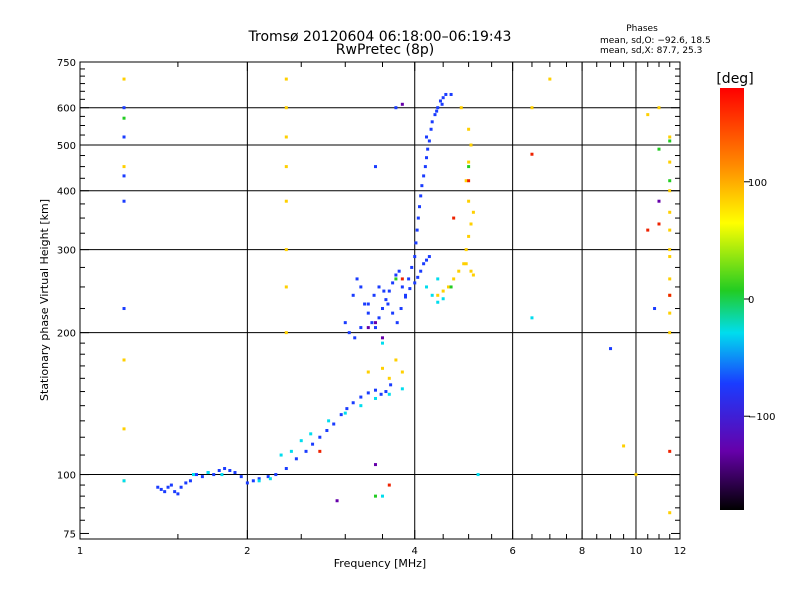 The width and height of the screenshot is (800, 600). Describe the element at coordinates (582, 551) in the screenshot. I see `x-tick-label: 8` at that location.